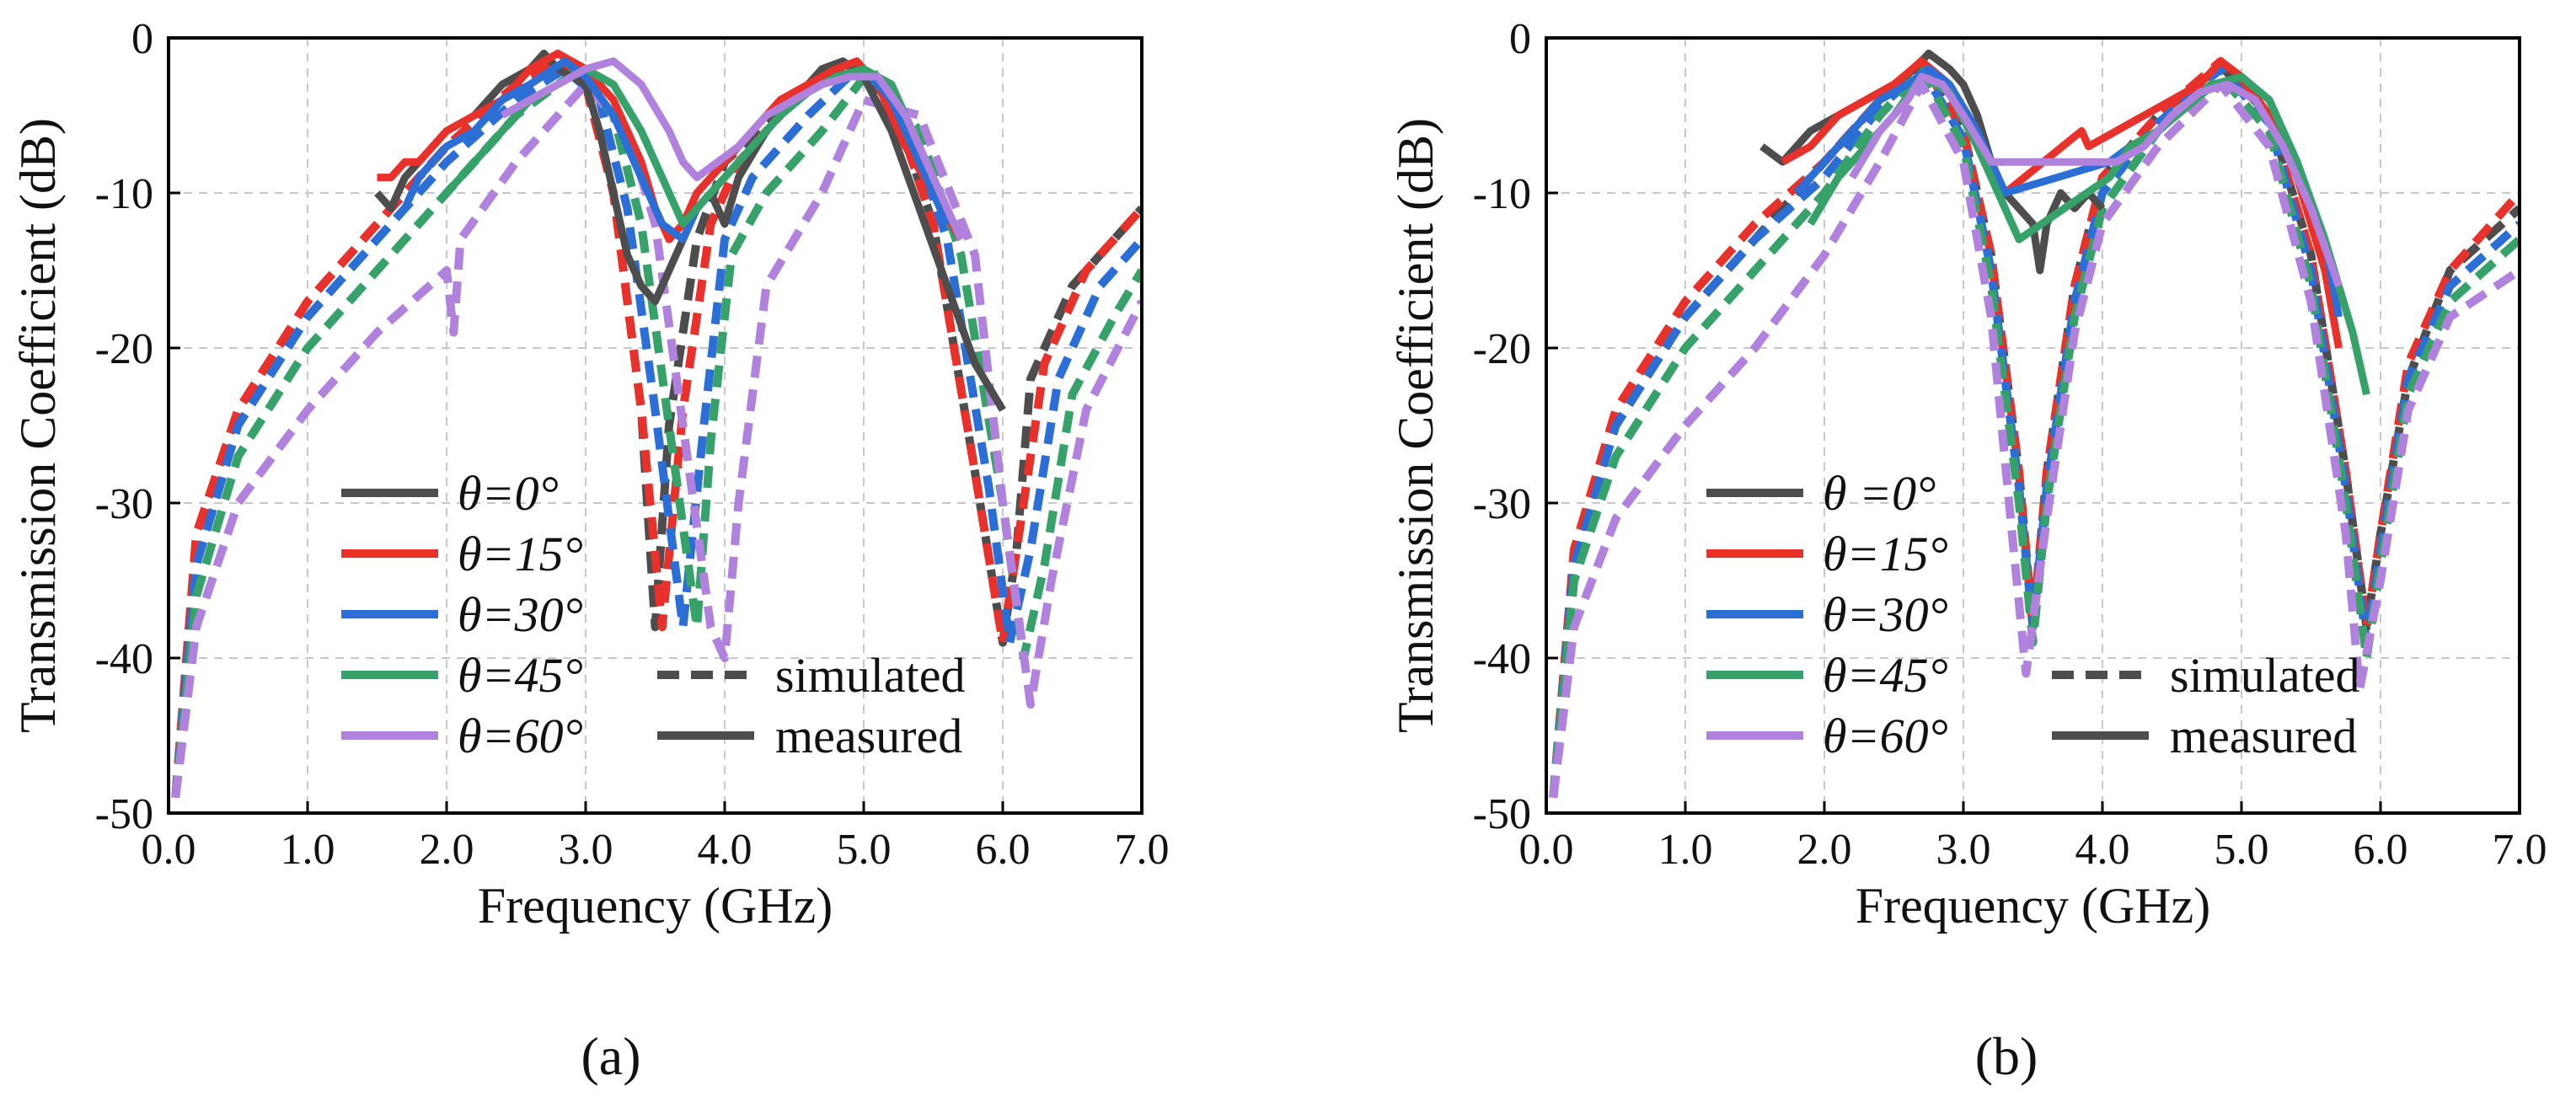 The width and height of the screenshot is (2576, 1097). What do you see at coordinates (2006, 1056) in the screenshot?
I see `caption-b: (b)` at bounding box center [2006, 1056].